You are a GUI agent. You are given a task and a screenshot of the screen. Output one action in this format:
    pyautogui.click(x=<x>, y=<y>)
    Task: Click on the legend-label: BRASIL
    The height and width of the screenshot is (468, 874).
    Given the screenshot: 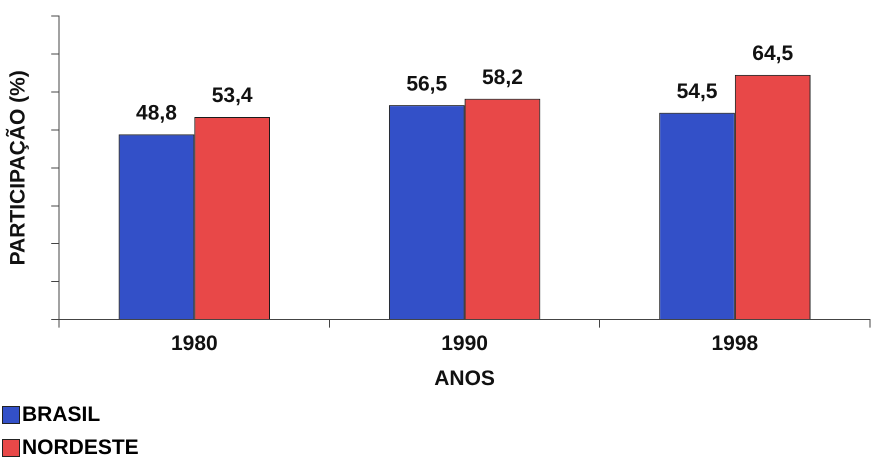 What is the action you would take?
    pyautogui.click(x=61, y=414)
    